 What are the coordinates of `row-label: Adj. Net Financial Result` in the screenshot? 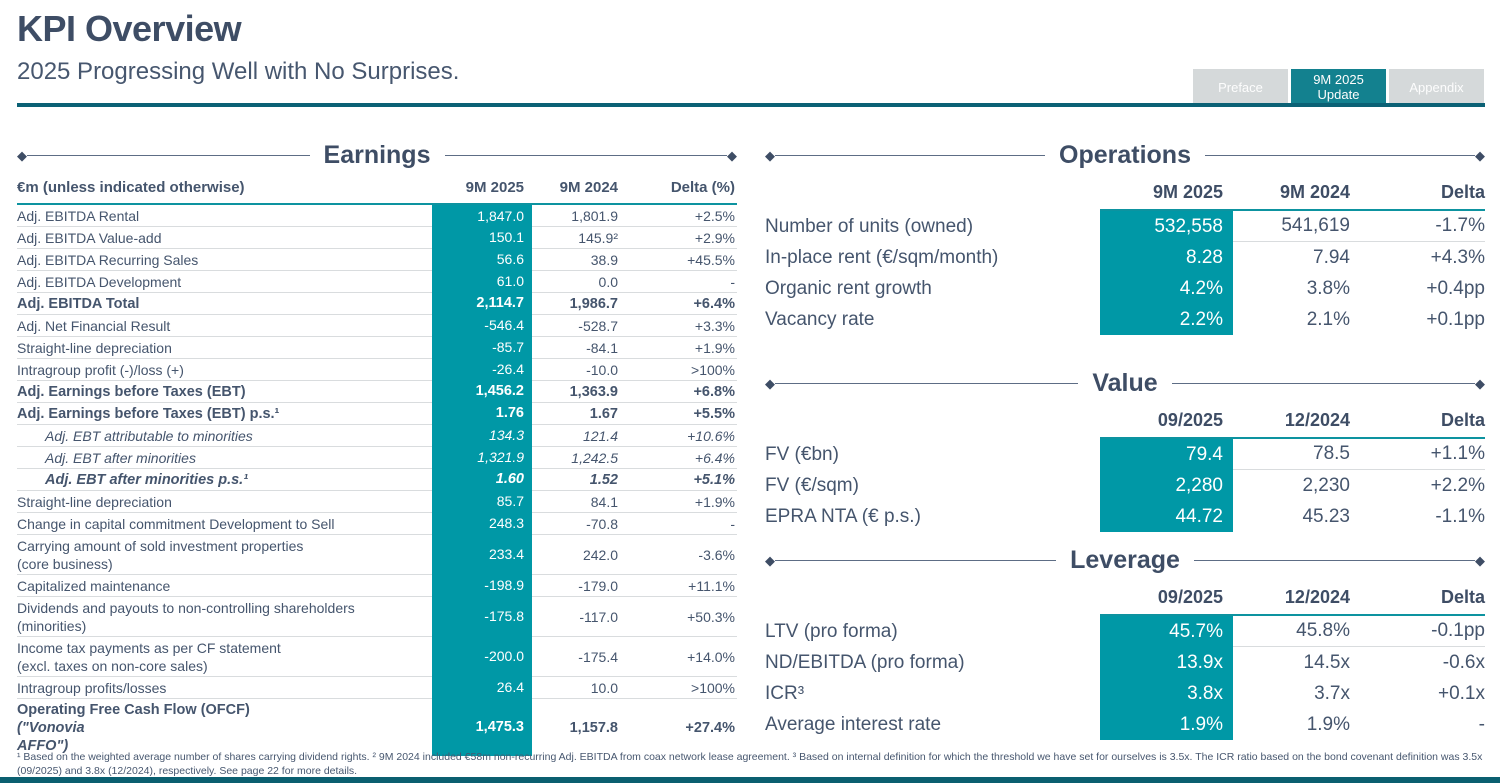 It's located at (224, 325).